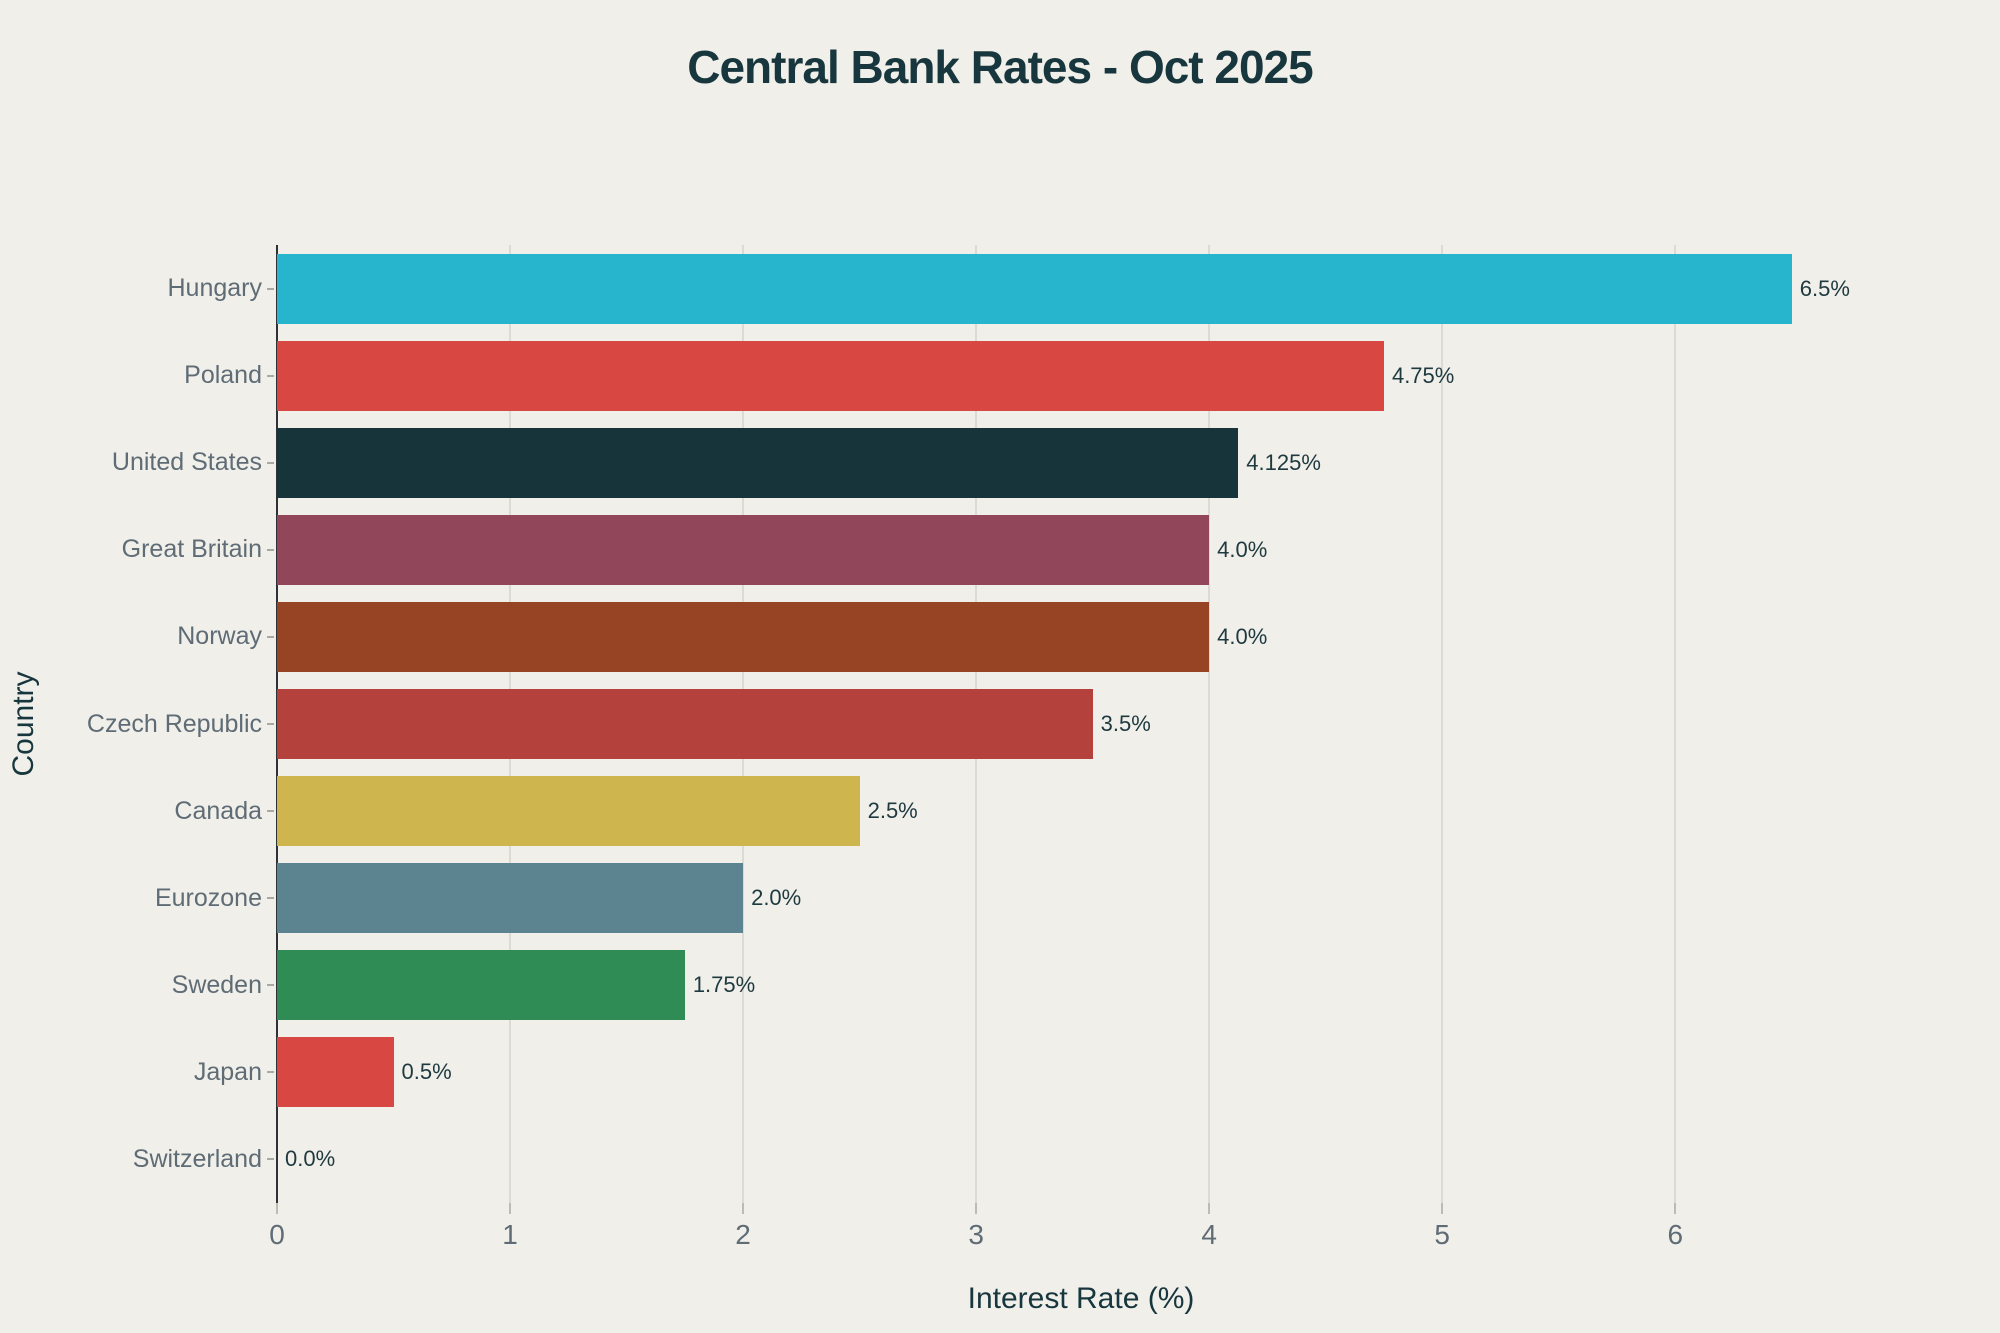 The width and height of the screenshot is (2000, 1333). I want to click on y-label-japan: Japan, so click(227, 1071).